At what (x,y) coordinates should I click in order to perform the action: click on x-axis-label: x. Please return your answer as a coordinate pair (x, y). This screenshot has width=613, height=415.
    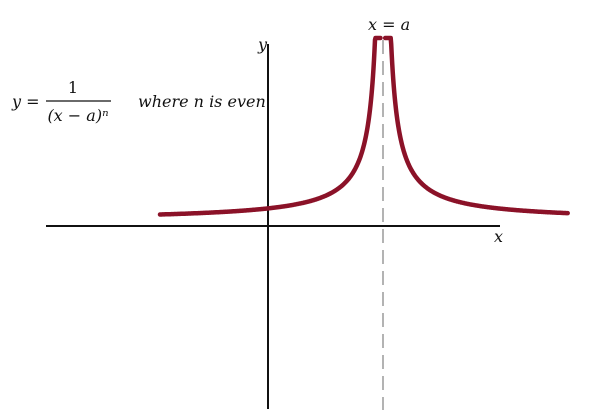
    Looking at the image, I should click on (498, 236).